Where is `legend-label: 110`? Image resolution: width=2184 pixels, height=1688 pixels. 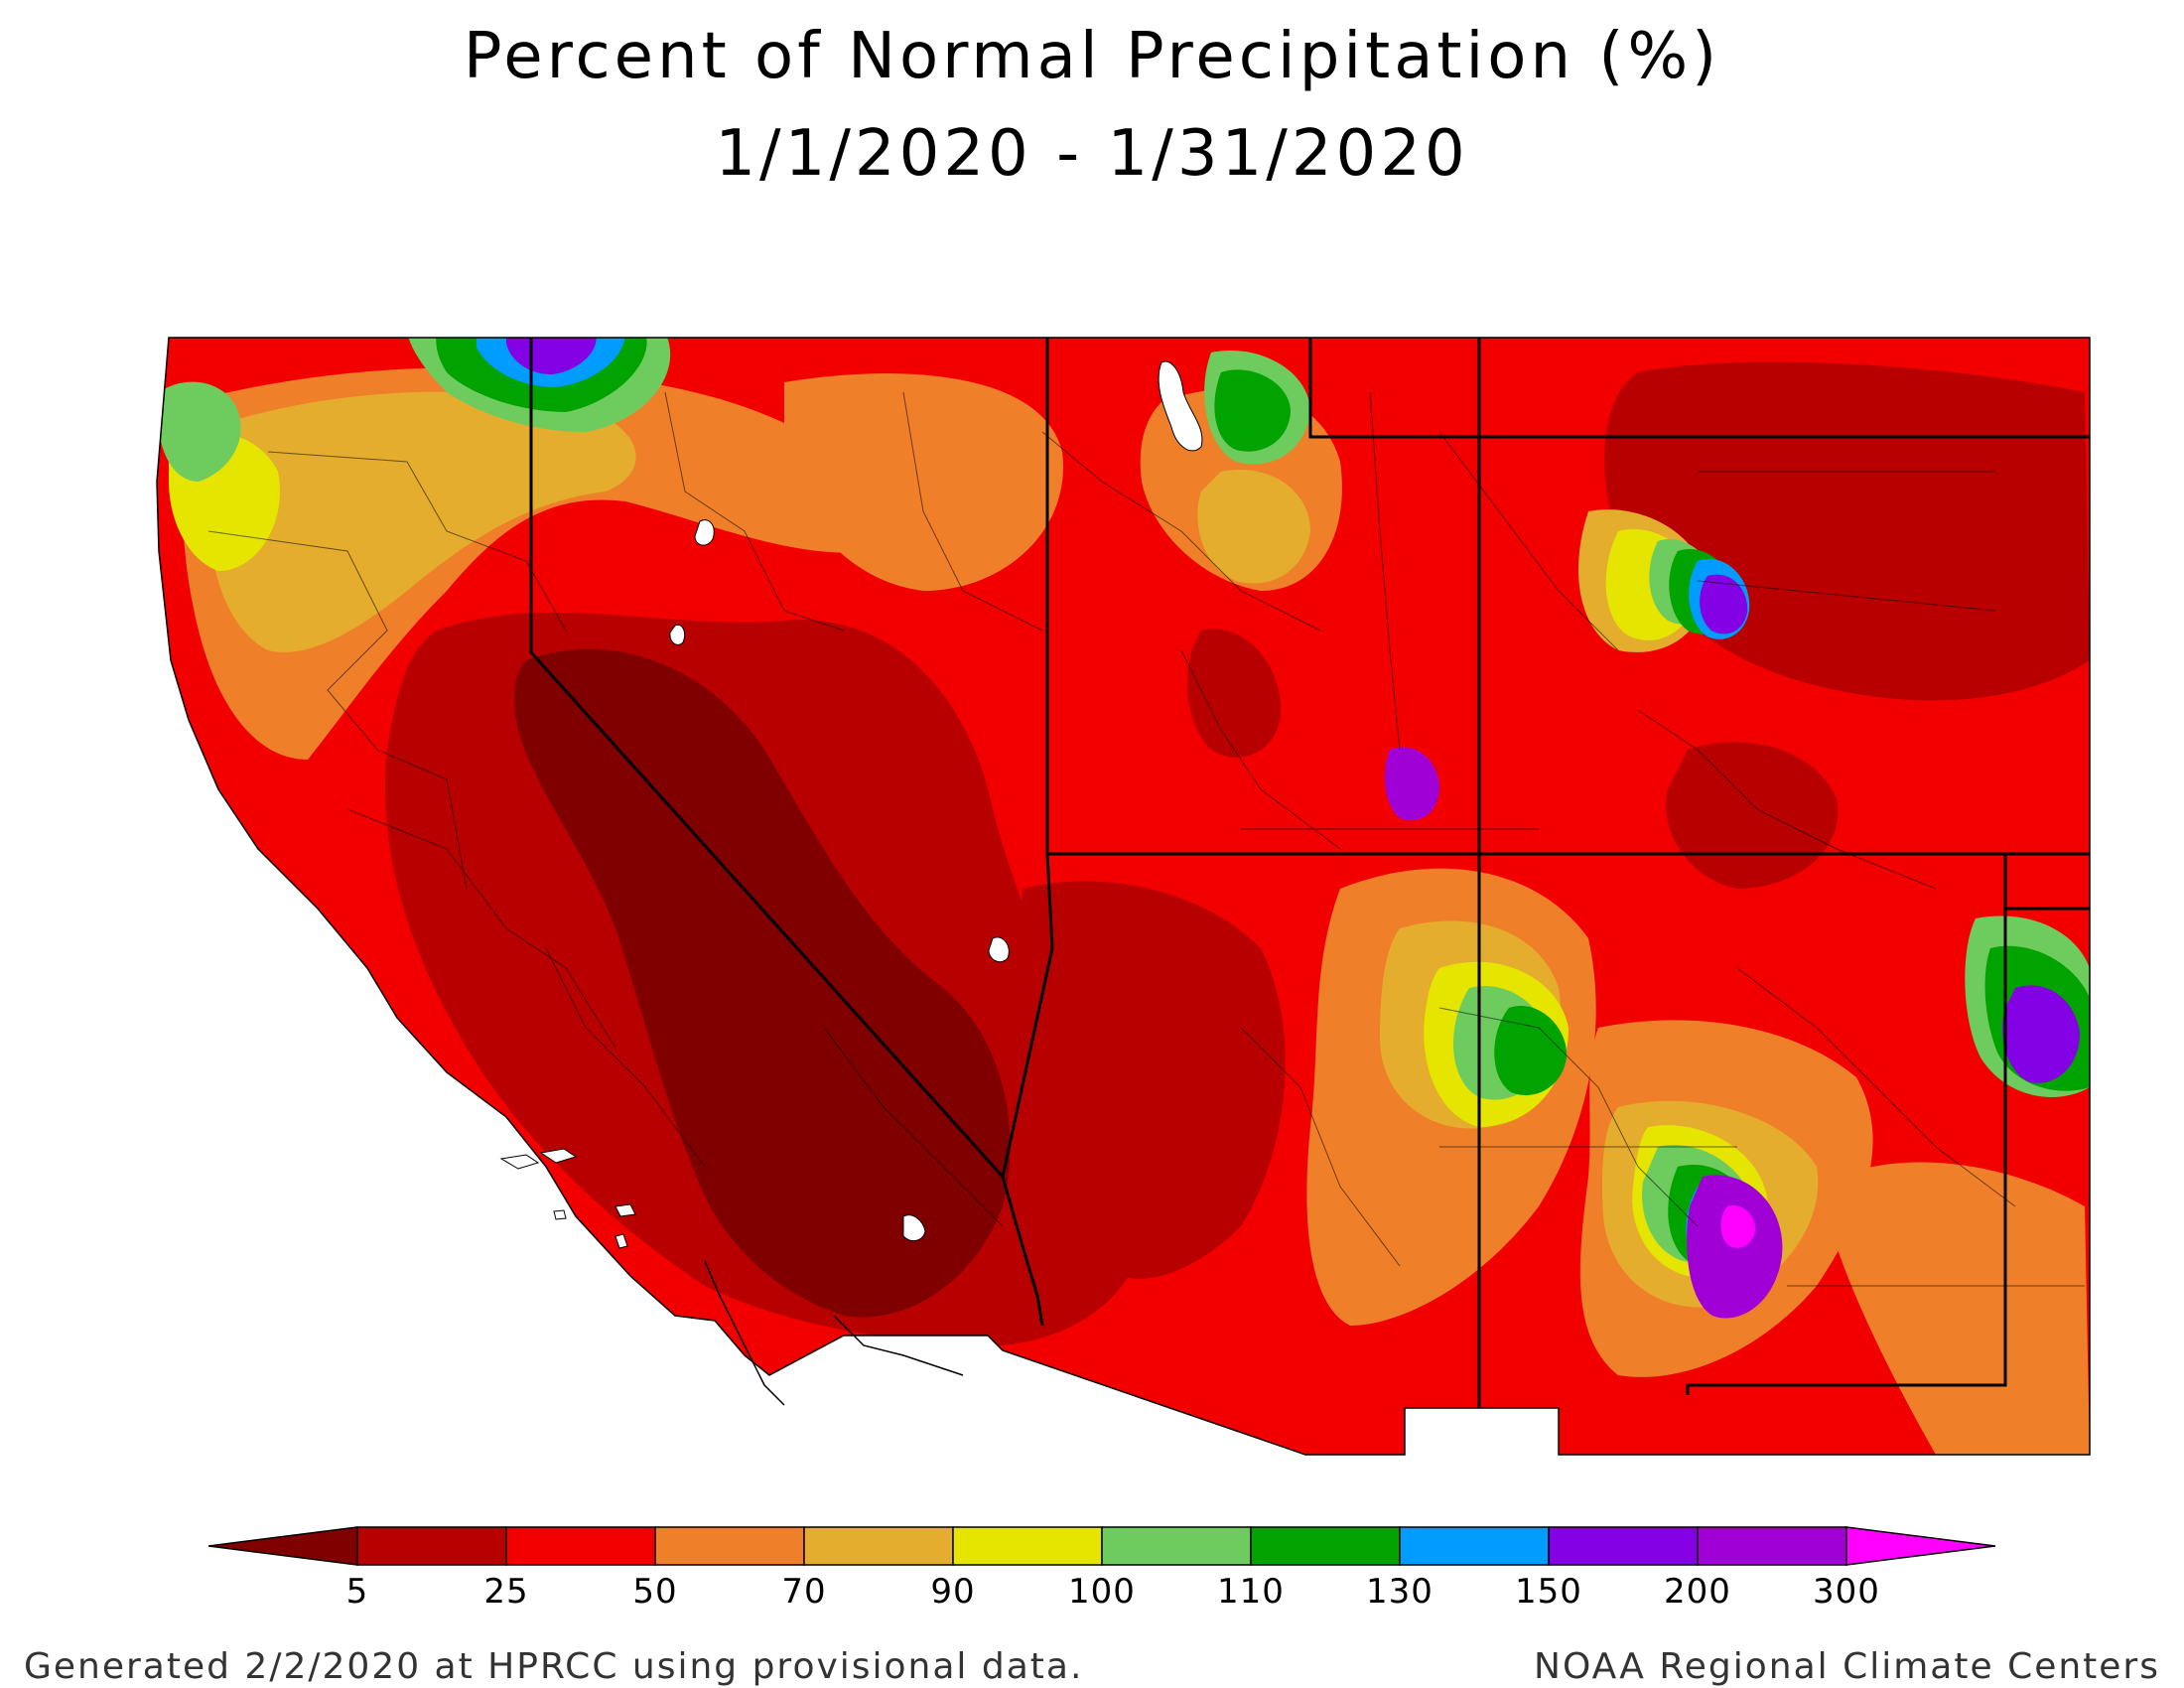
legend-label: 110 is located at coordinates (1251, 1592).